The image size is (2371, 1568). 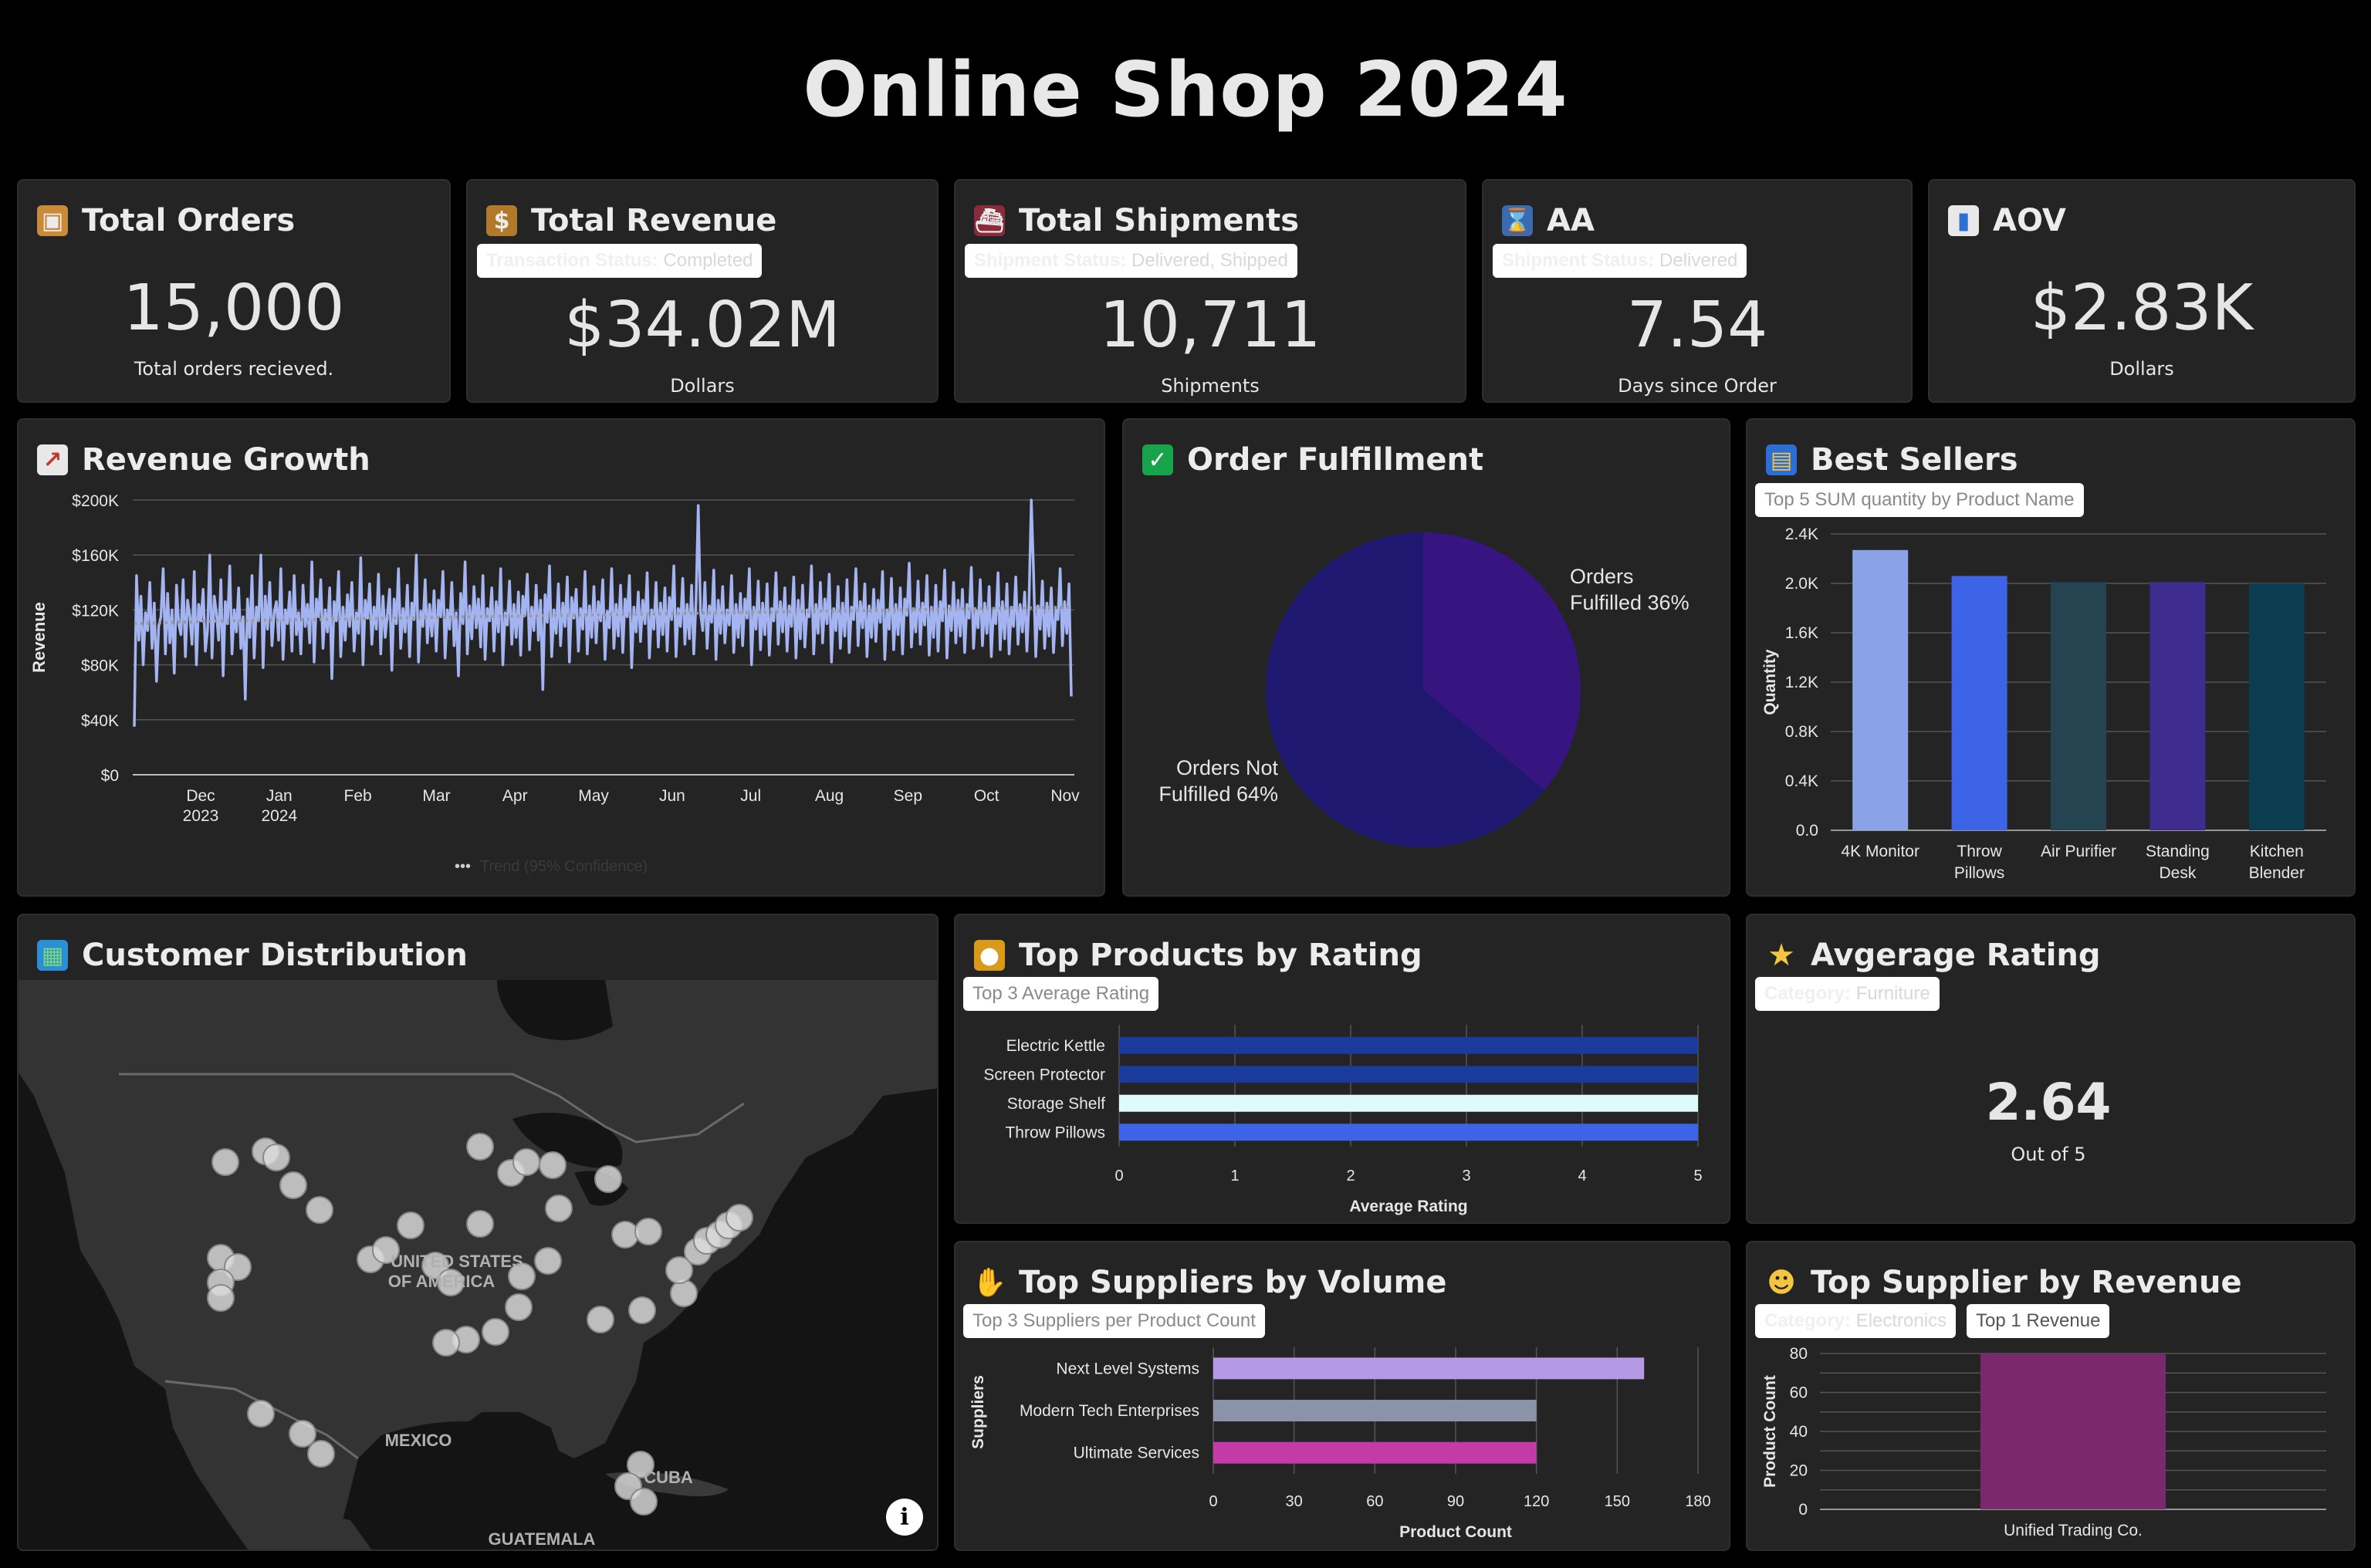 I want to click on top-supplier-revenue-filter-category: Category: Electronics, so click(x=1856, y=1321).